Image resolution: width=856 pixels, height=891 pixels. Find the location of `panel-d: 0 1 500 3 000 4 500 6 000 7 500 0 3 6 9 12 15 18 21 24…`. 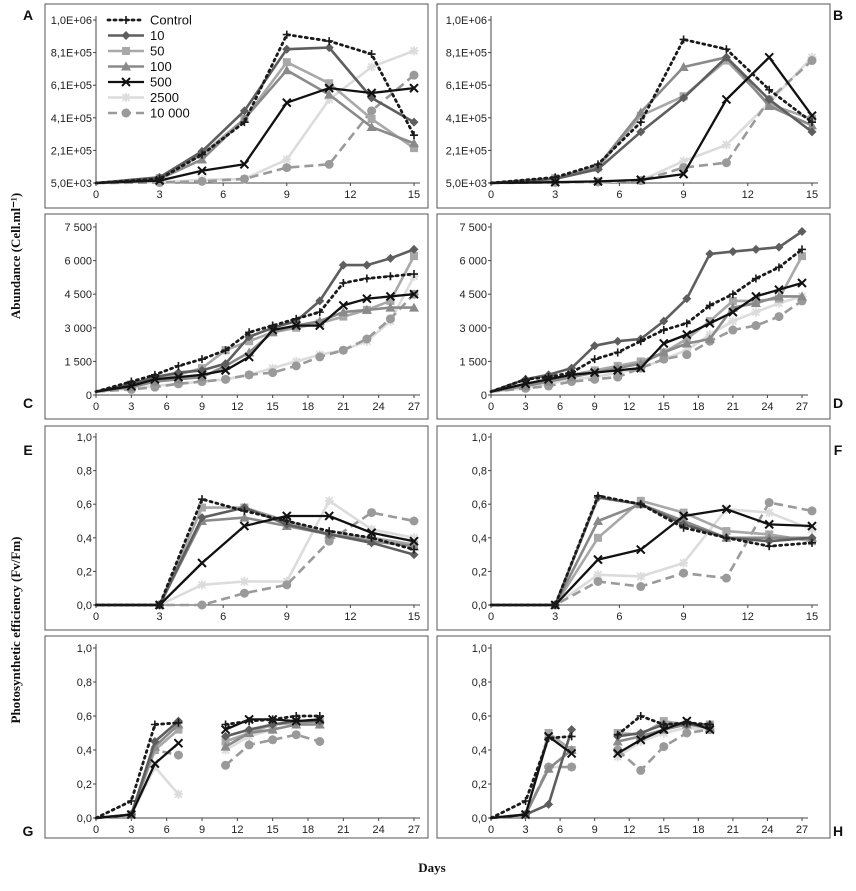

panel-d: 0 1 500 3 000 4 500 6 000 7 500 0 3 6 9 12 15 18 21 24… is located at coordinates (651, 317).